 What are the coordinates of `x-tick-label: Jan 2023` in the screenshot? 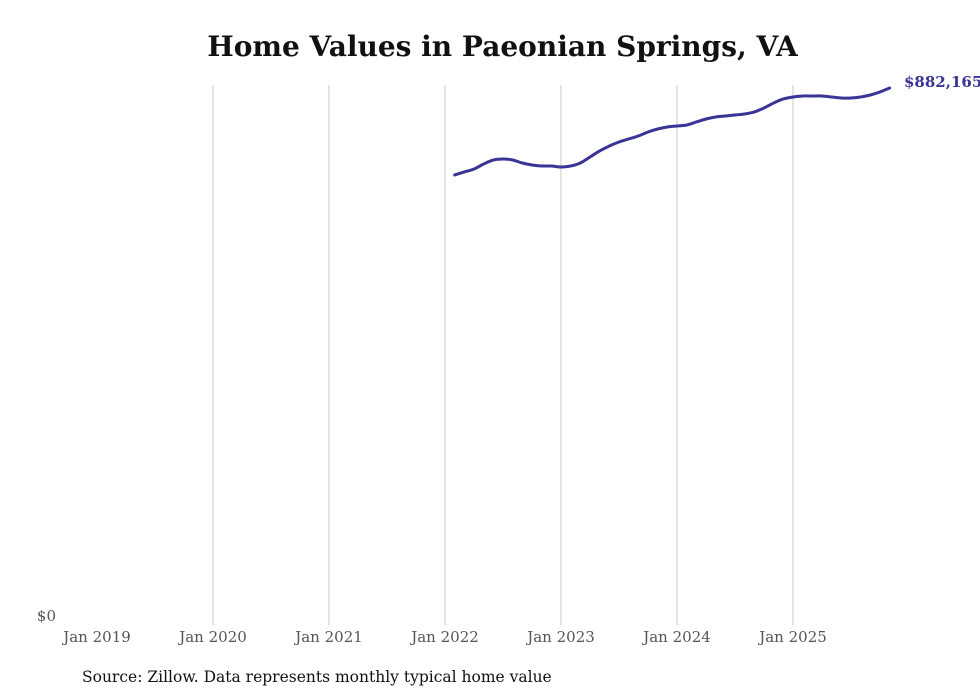 It's located at (560, 637).